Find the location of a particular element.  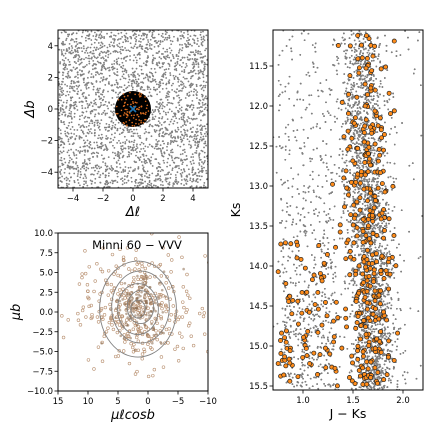

sky-map-xtick-label: −4 is located at coordinates (73, 199).